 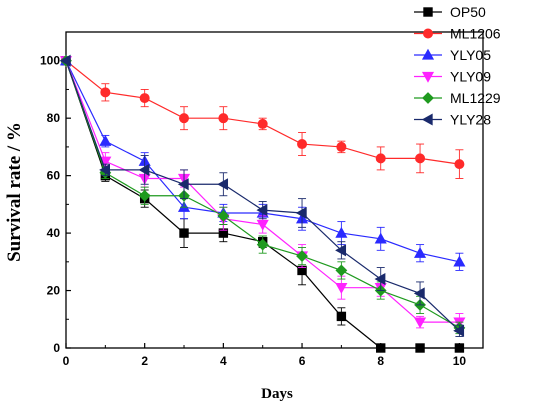 What do you see at coordinates (14, 192) in the screenshot?
I see `y-axis-title: Survival rate / %` at bounding box center [14, 192].